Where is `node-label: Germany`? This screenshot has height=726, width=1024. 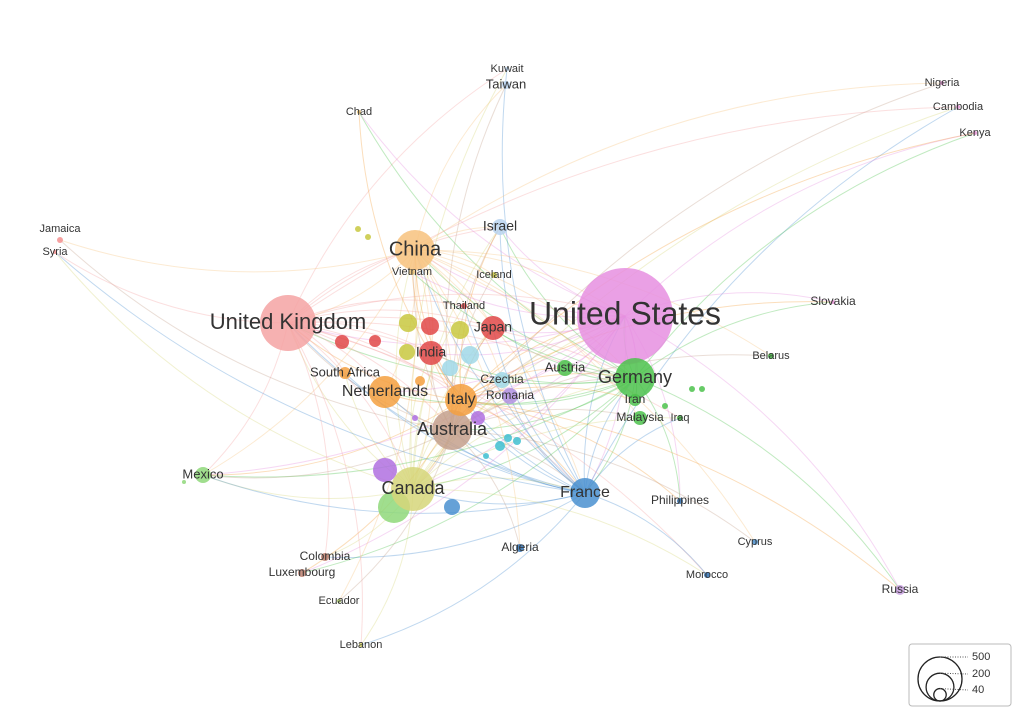
node-label: Germany is located at coordinates (635, 377).